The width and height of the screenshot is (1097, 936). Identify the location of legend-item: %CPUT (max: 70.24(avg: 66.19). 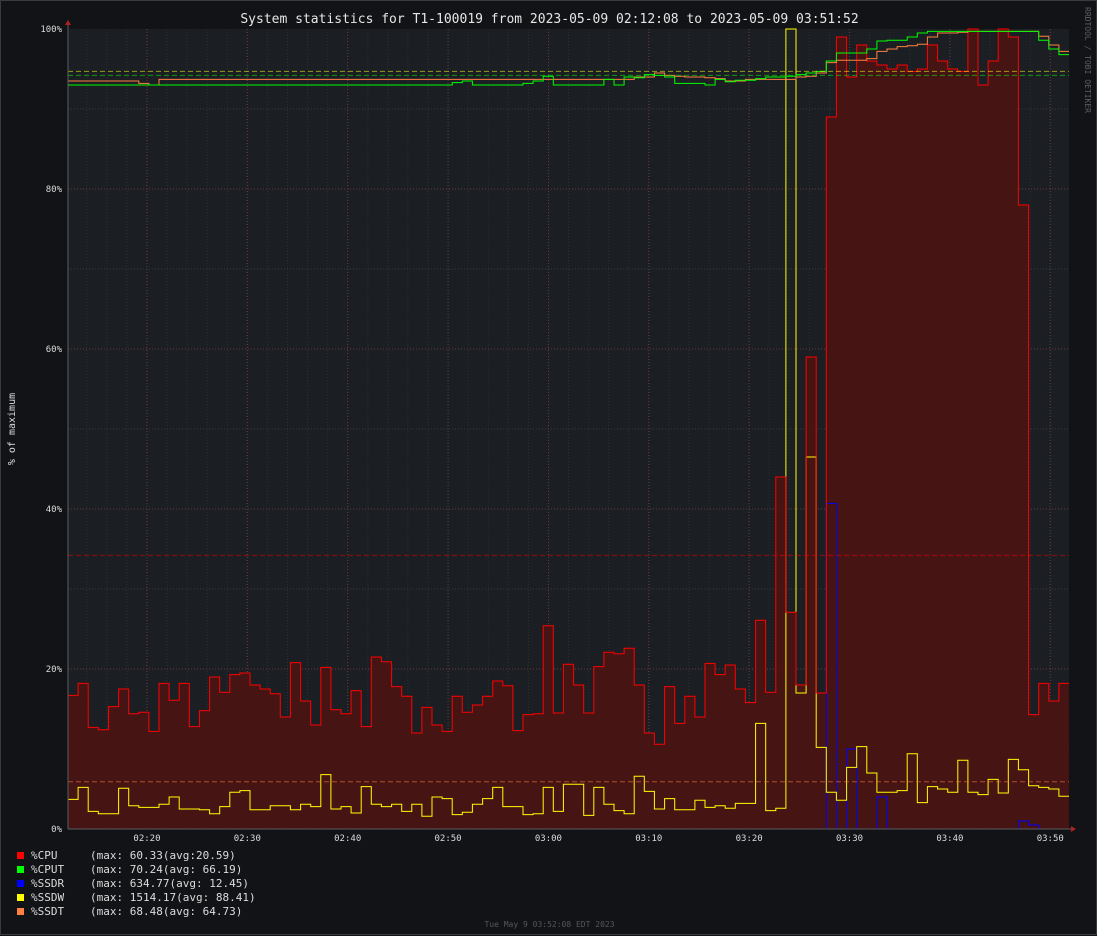
(129, 869).